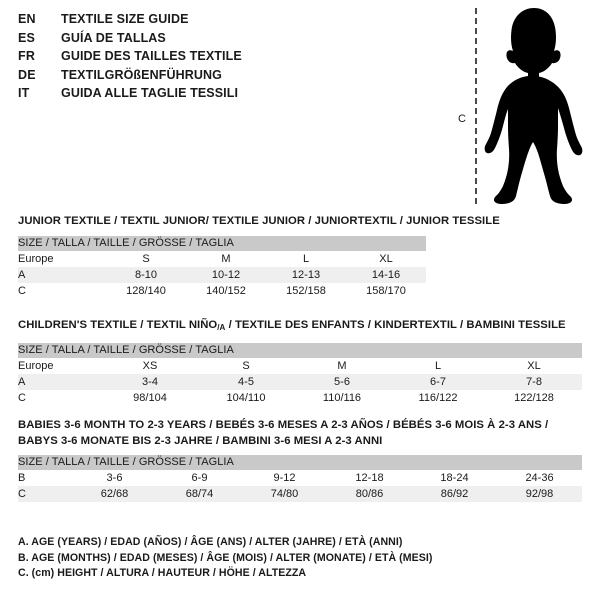  What do you see at coordinates (27, 37) in the screenshot?
I see `language-code: ES` at bounding box center [27, 37].